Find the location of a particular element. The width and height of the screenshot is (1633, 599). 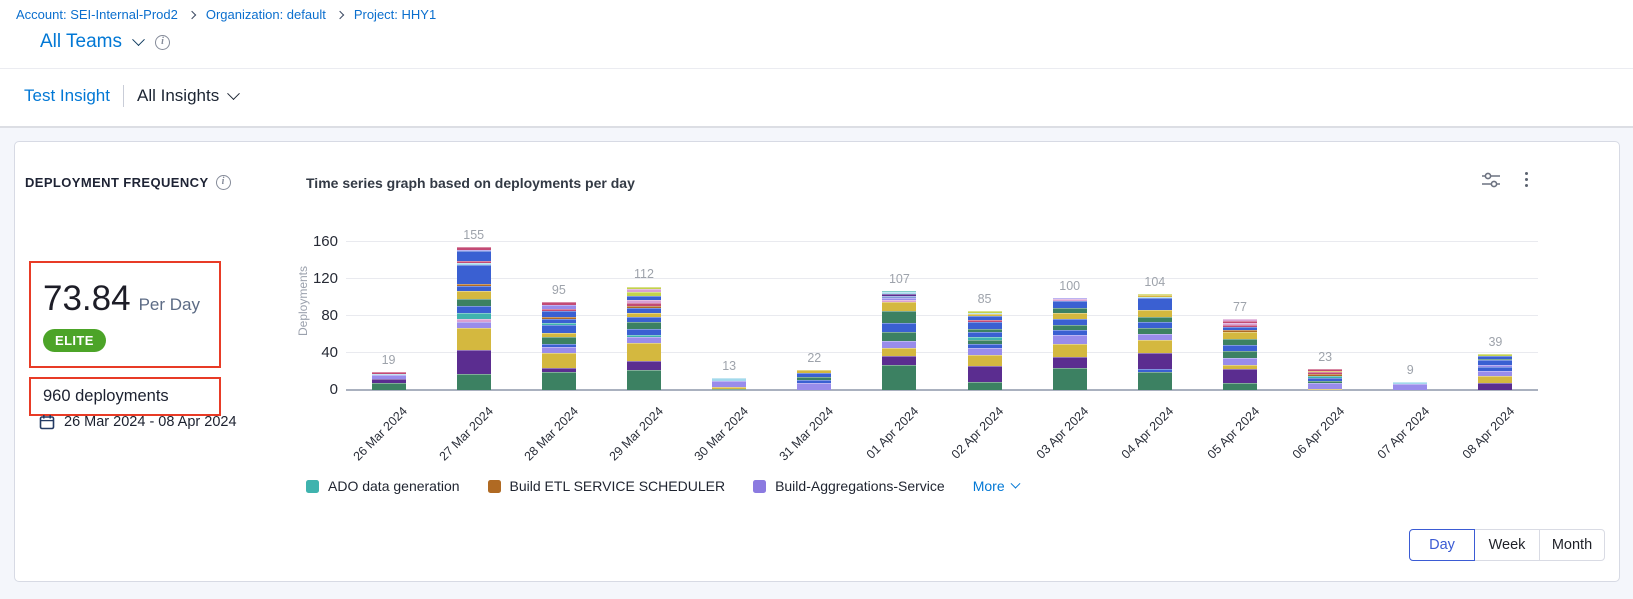

granularity-day-button: Day is located at coordinates (1442, 545).